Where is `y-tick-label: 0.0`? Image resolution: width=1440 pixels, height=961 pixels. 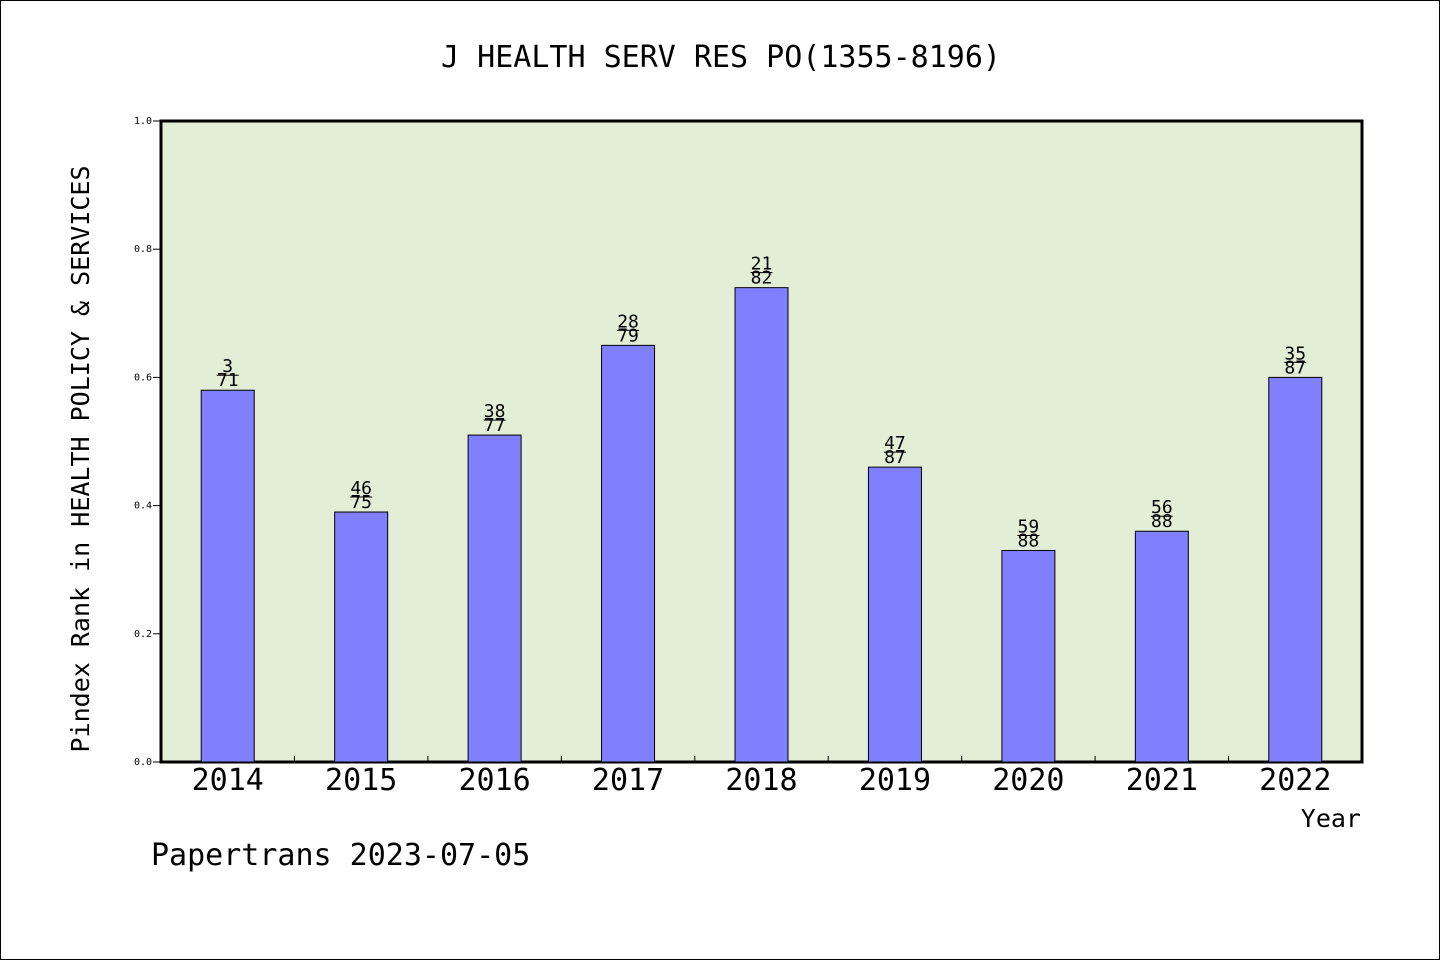
y-tick-label: 0.0 is located at coordinates (143, 762).